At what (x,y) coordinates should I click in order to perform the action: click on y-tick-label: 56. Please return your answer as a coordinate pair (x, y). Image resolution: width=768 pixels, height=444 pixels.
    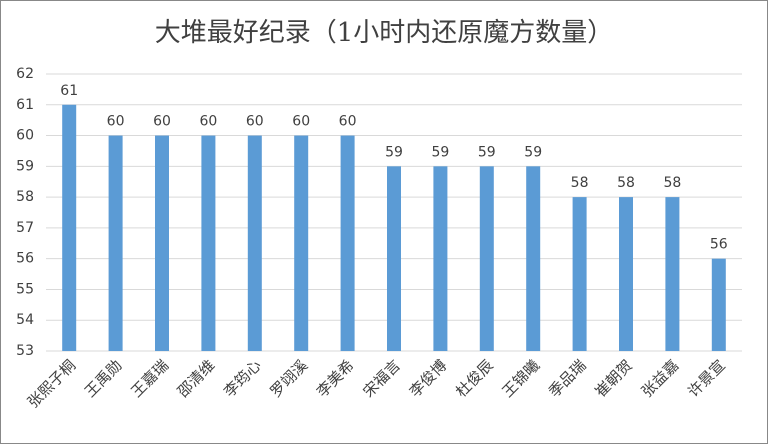
    Looking at the image, I should click on (25, 259).